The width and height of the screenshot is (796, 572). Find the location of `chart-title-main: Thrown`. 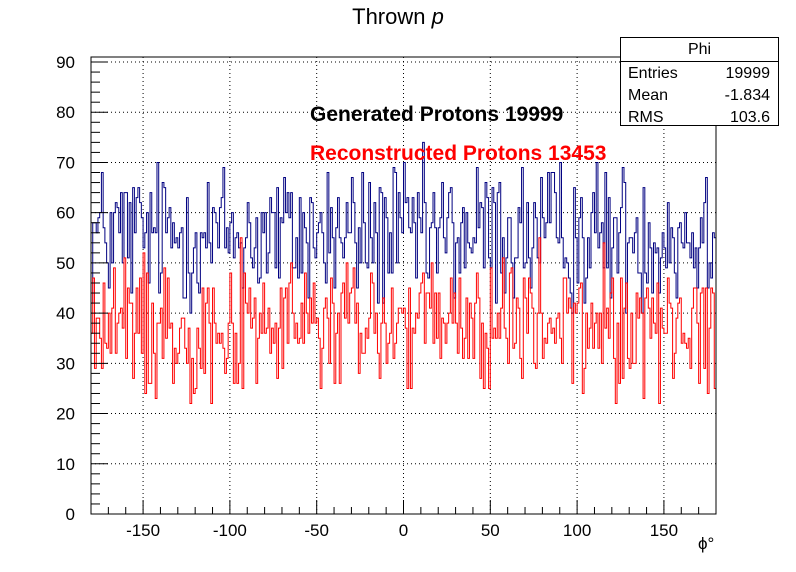

chart-title-main: Thrown is located at coordinates (389, 16).